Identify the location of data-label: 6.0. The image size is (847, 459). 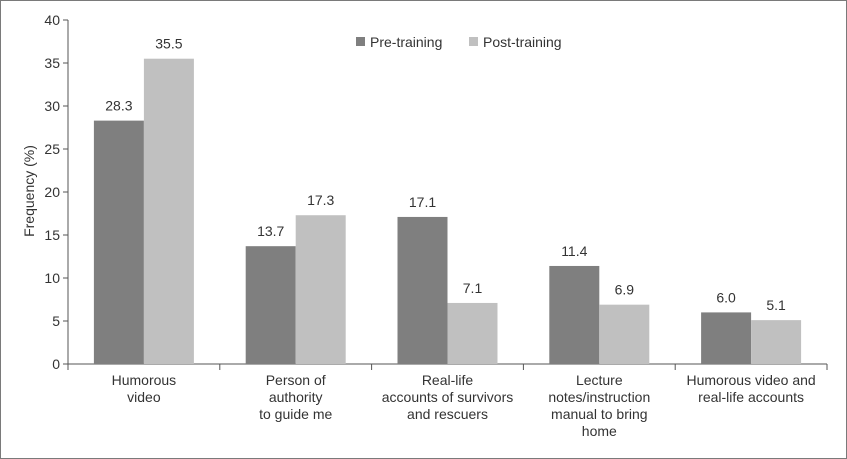
(726, 297).